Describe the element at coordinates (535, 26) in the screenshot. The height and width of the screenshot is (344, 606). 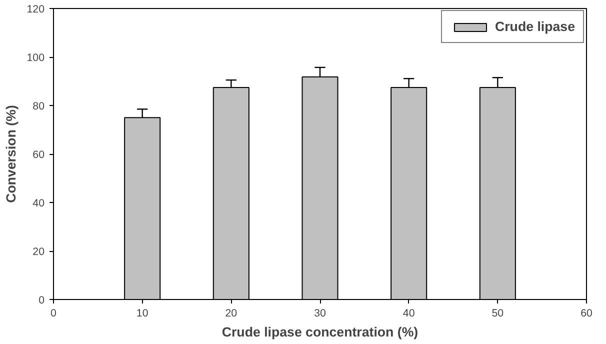
I see `legend-label: Crude lipase` at that location.